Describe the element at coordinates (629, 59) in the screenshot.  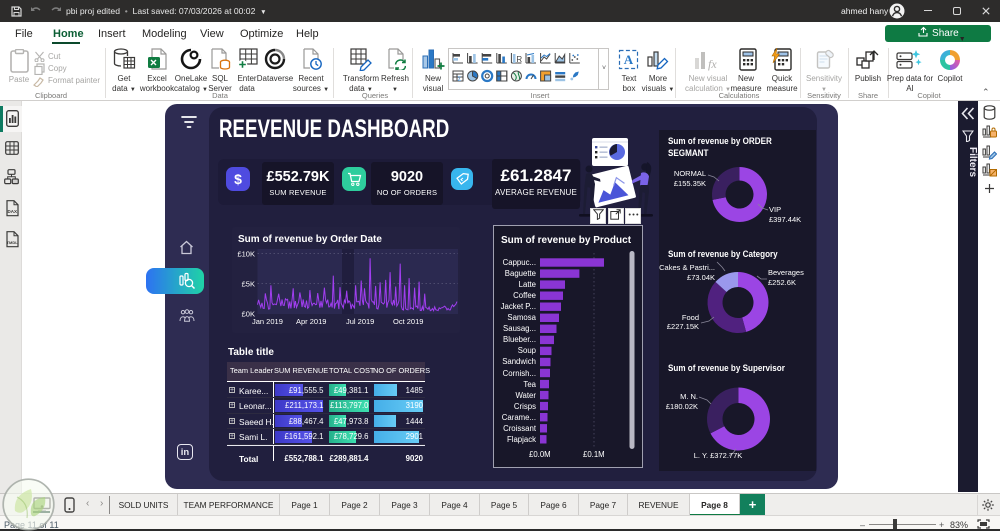
I see `svg-text: A` at that location.